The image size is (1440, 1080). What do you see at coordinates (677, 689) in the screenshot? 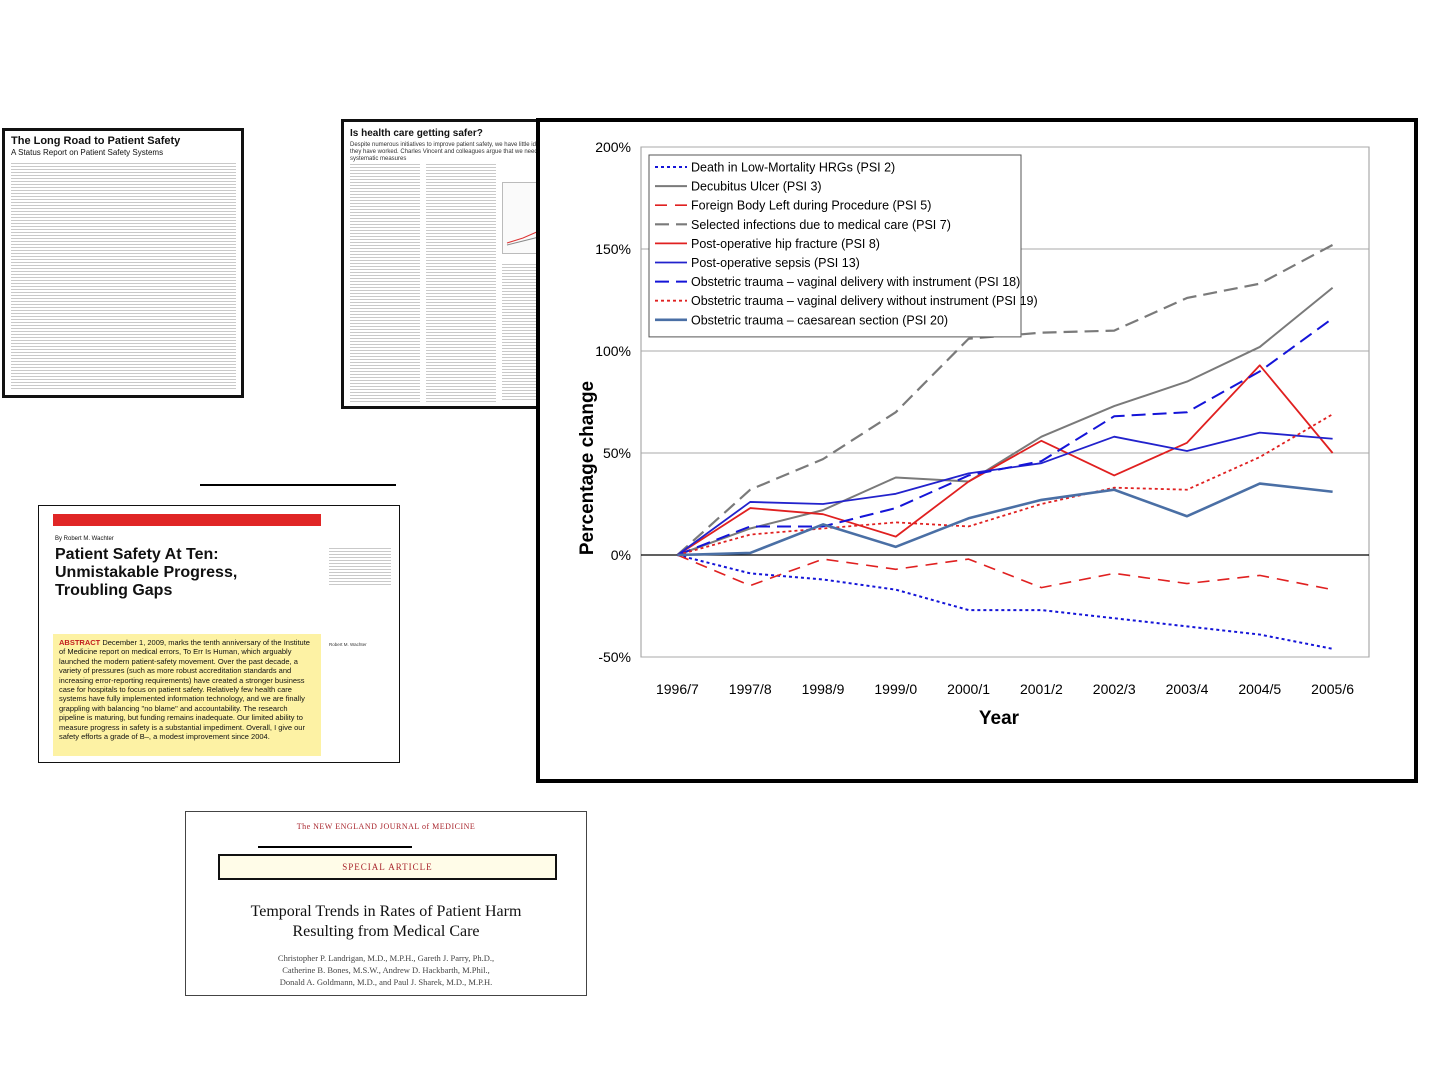
I see `x-tick-label: 1996/7` at bounding box center [677, 689].